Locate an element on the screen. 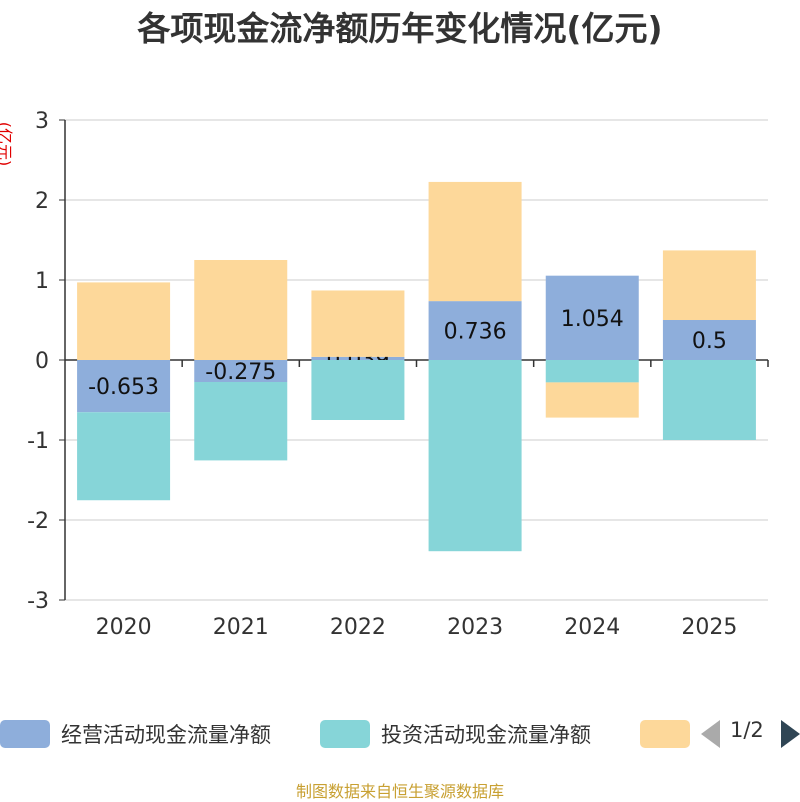 This screenshot has height=802, width=800. legend-item-investing: 投资活动现金流量净额 is located at coordinates (455, 734).